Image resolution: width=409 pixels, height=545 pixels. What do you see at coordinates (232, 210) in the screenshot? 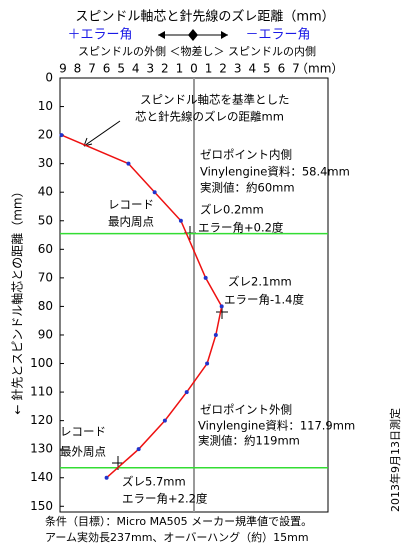
I see `annotation: ズレ0.2mm` at bounding box center [232, 210].